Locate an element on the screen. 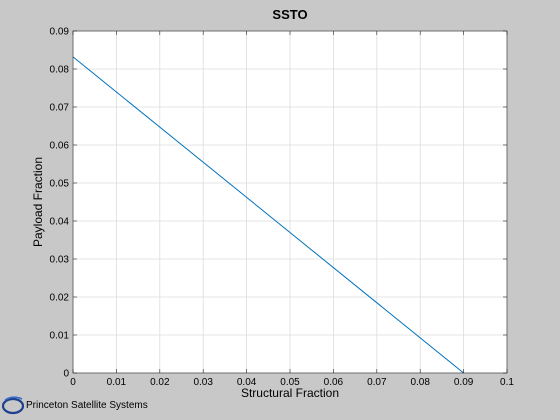 The image size is (560, 420). x-tick-label: 0.05 is located at coordinates (290, 382).